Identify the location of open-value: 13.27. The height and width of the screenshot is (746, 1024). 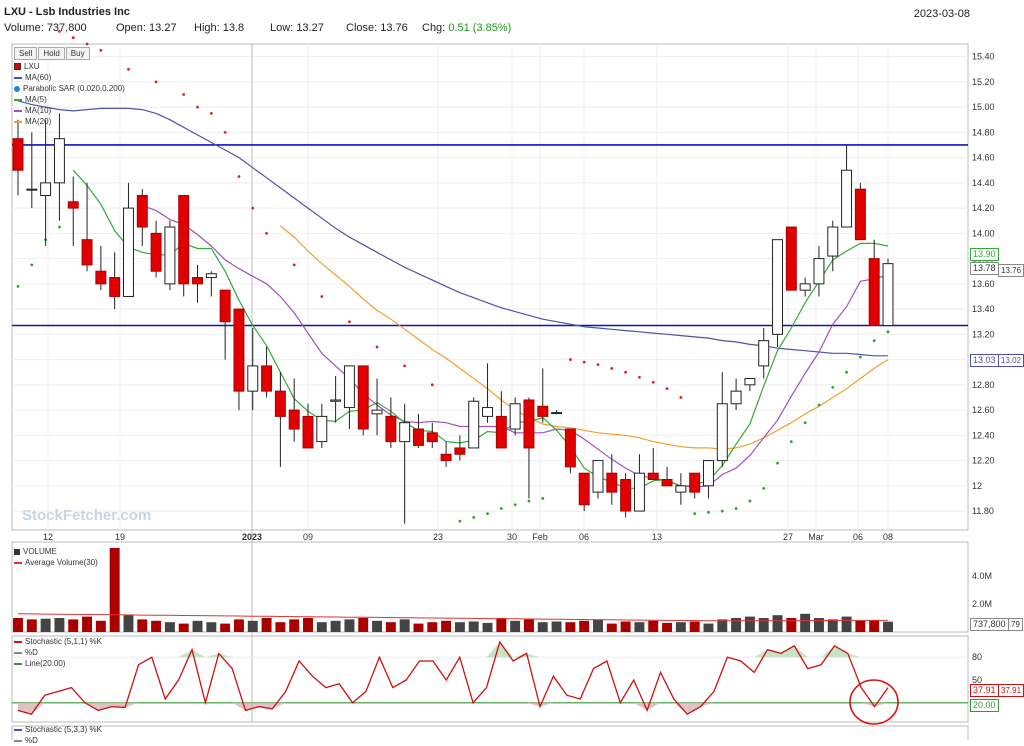
(163, 28).